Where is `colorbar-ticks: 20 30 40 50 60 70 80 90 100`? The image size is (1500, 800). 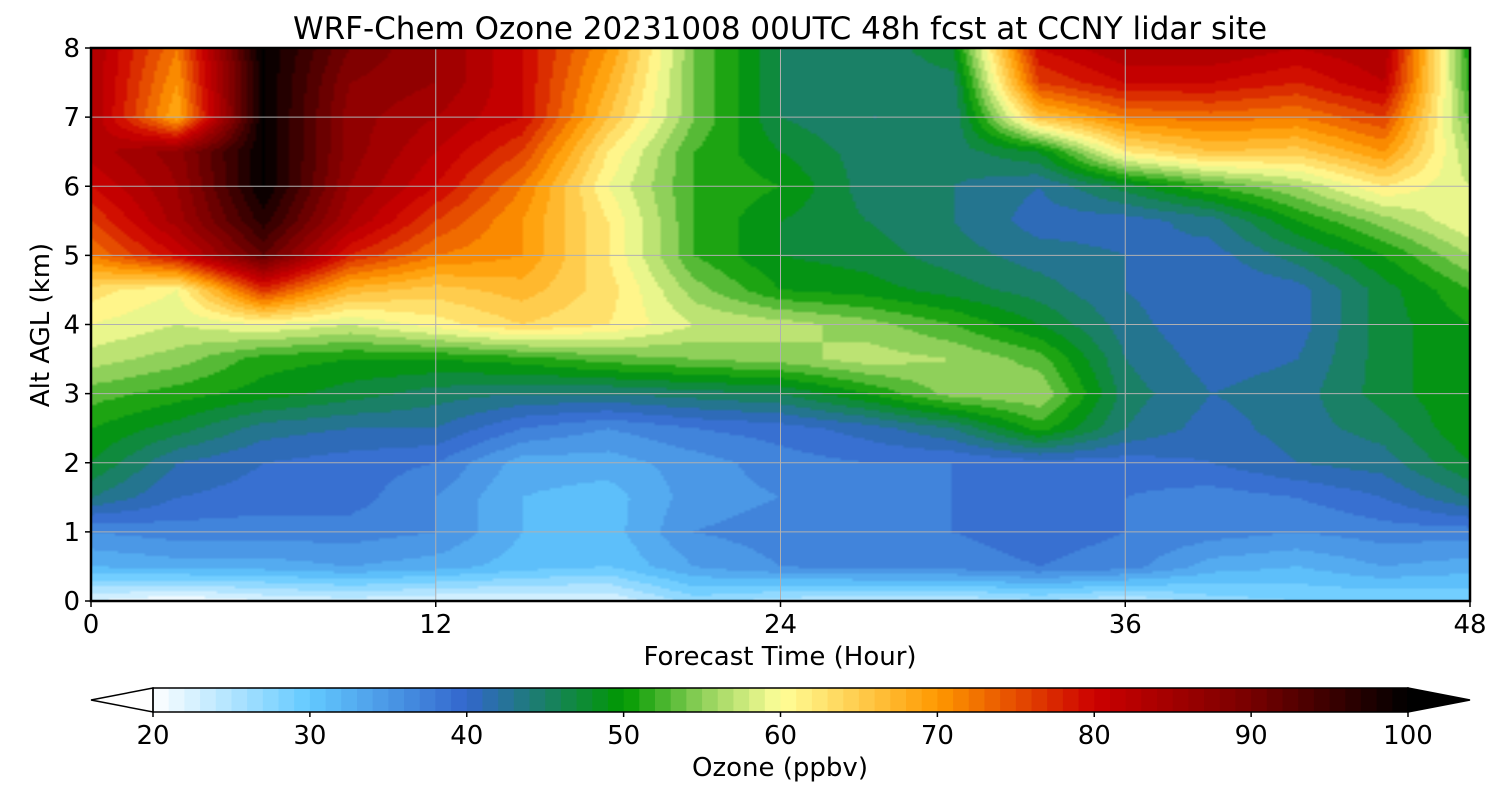 colorbar-ticks: 20 30 40 50 60 70 80 90 100 is located at coordinates (784, 731).